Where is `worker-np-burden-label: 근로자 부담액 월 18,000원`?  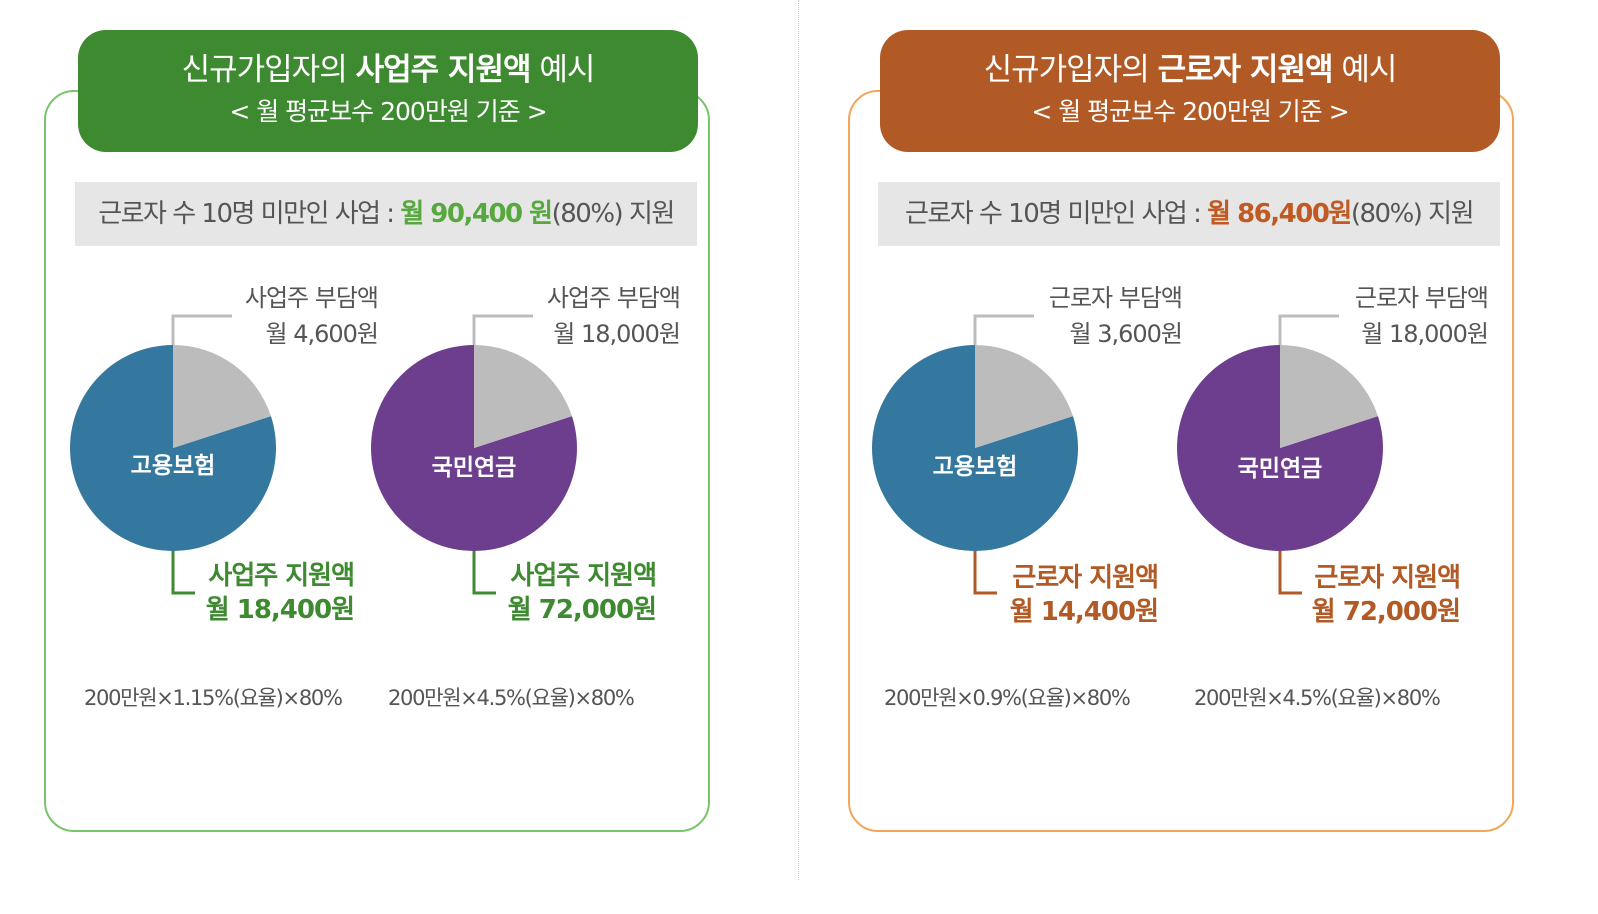
worker-np-burden-label: 근로자 부담액 월 18,000원 is located at coordinates (1421, 316).